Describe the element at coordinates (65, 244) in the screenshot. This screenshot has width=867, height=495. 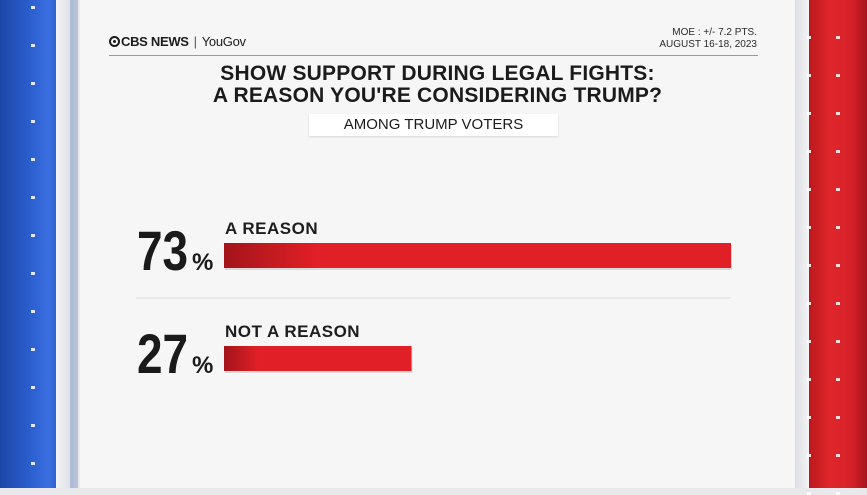
I see `left-white-stripe` at that location.